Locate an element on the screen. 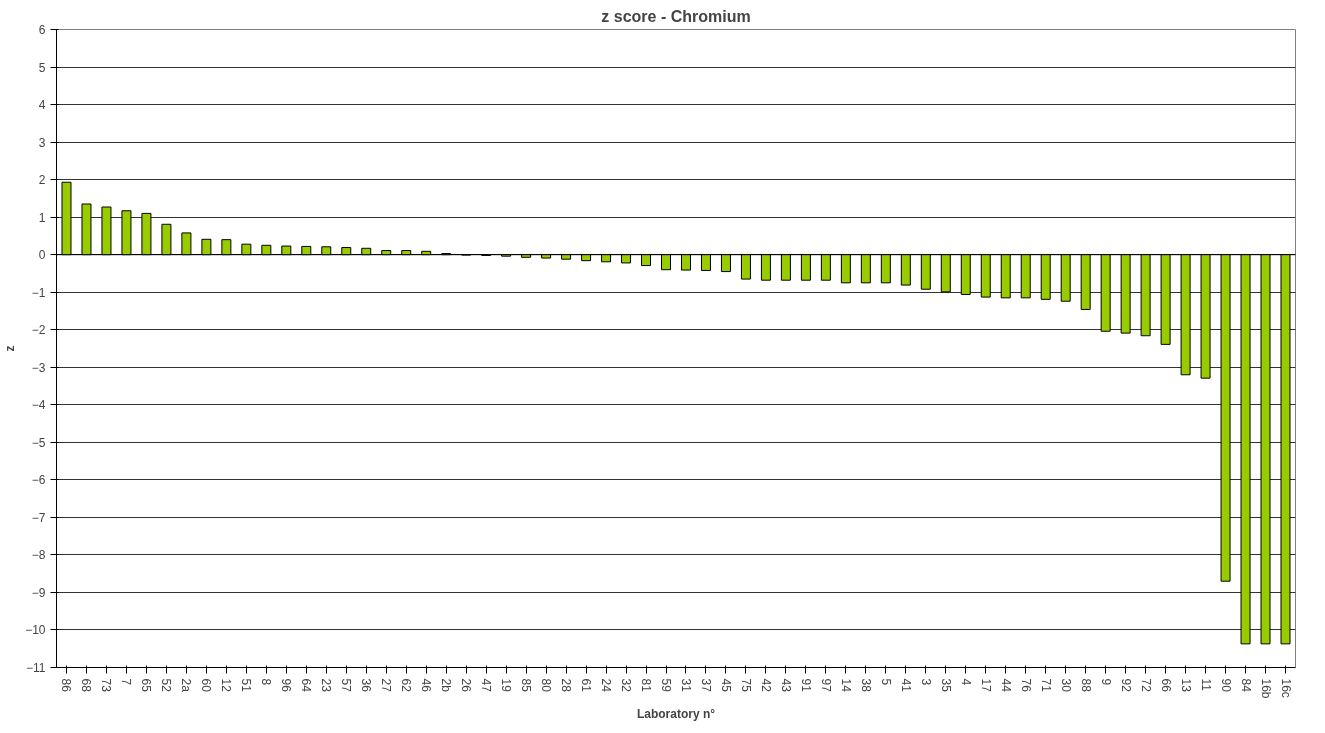 The height and width of the screenshot is (733, 1325). x-tick-label: 92 is located at coordinates (1125, 685).